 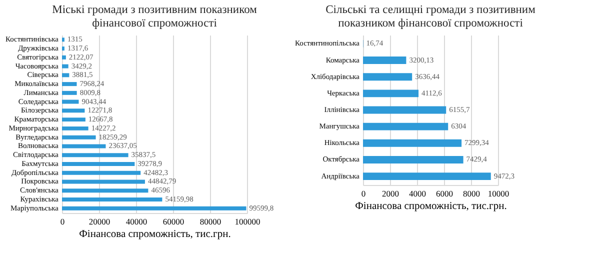 What do you see at coordinates (499, 193) in the screenshot?
I see `x-tick-label: 10000` at bounding box center [499, 193].